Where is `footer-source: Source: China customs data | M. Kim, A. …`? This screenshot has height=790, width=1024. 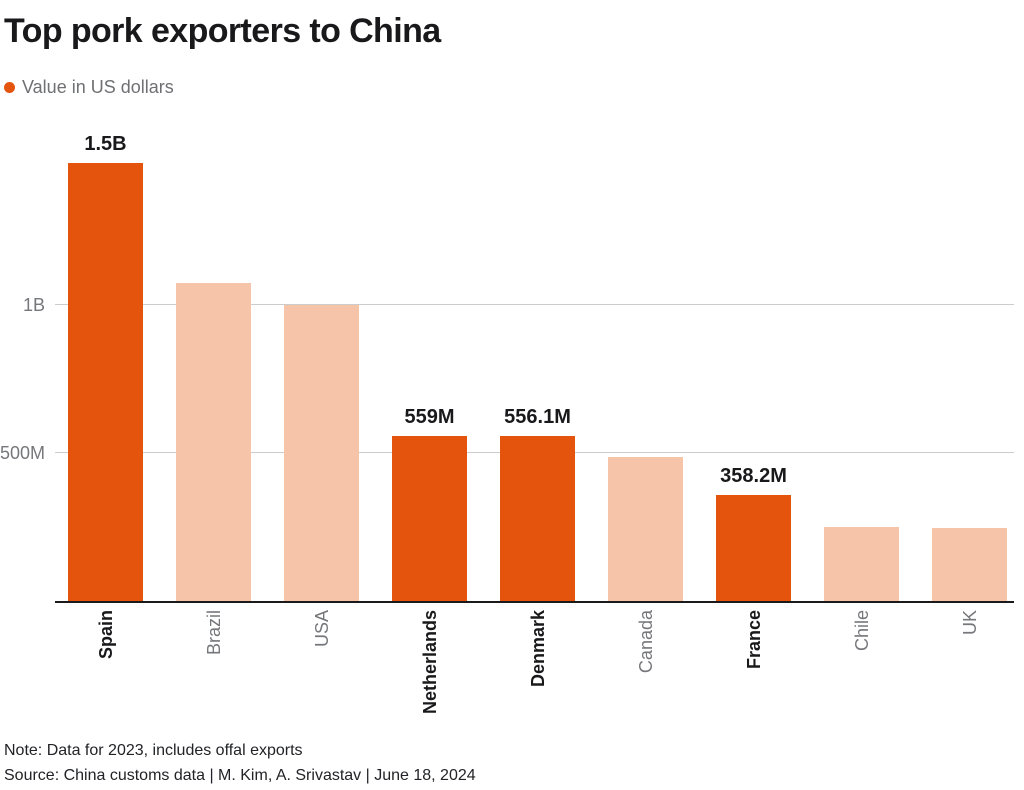 footer-source: Source: China customs data | M. Kim, A. … is located at coordinates (240, 775).